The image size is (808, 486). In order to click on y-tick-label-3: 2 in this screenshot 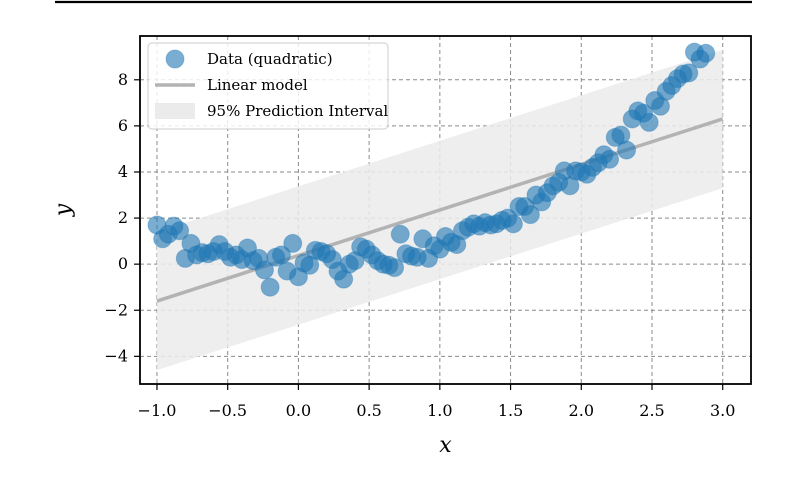, I will do `click(123, 217)`.